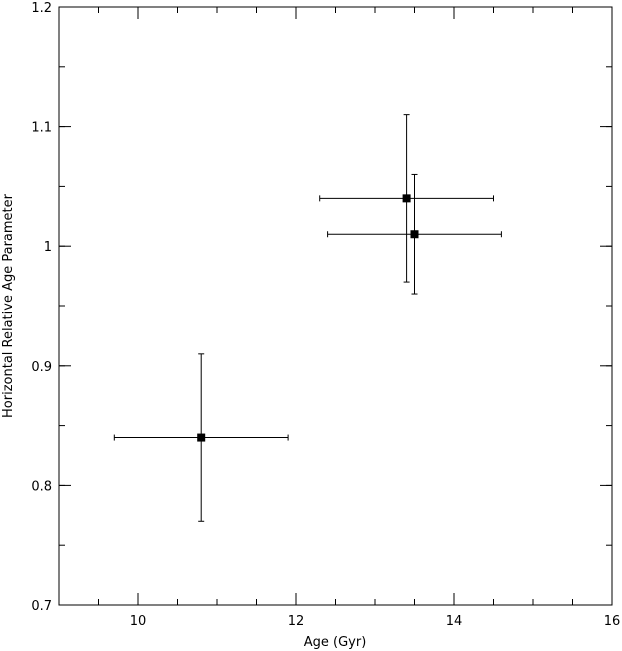 The height and width of the screenshot is (651, 622). I want to click on x-tick-label: 16, so click(612, 621).